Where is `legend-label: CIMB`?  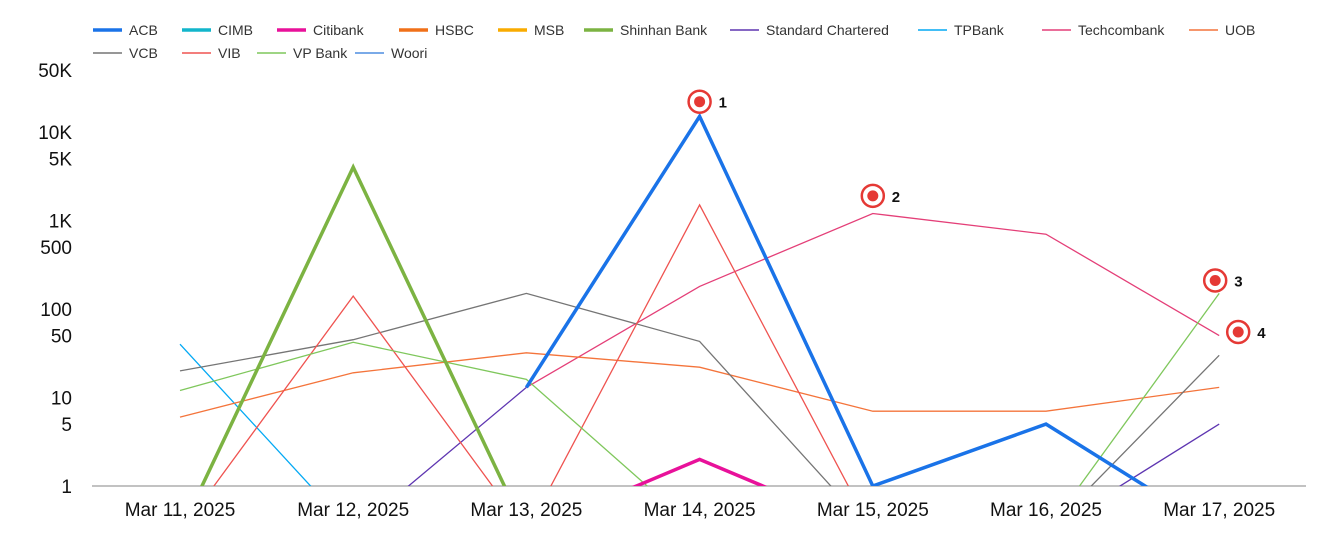 legend-label: CIMB is located at coordinates (235, 30).